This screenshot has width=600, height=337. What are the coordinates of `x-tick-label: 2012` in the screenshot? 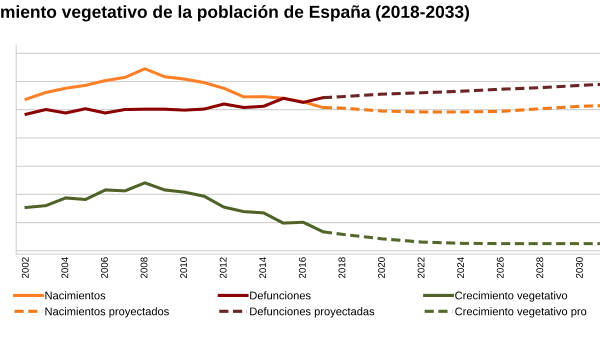 It's located at (223, 267).